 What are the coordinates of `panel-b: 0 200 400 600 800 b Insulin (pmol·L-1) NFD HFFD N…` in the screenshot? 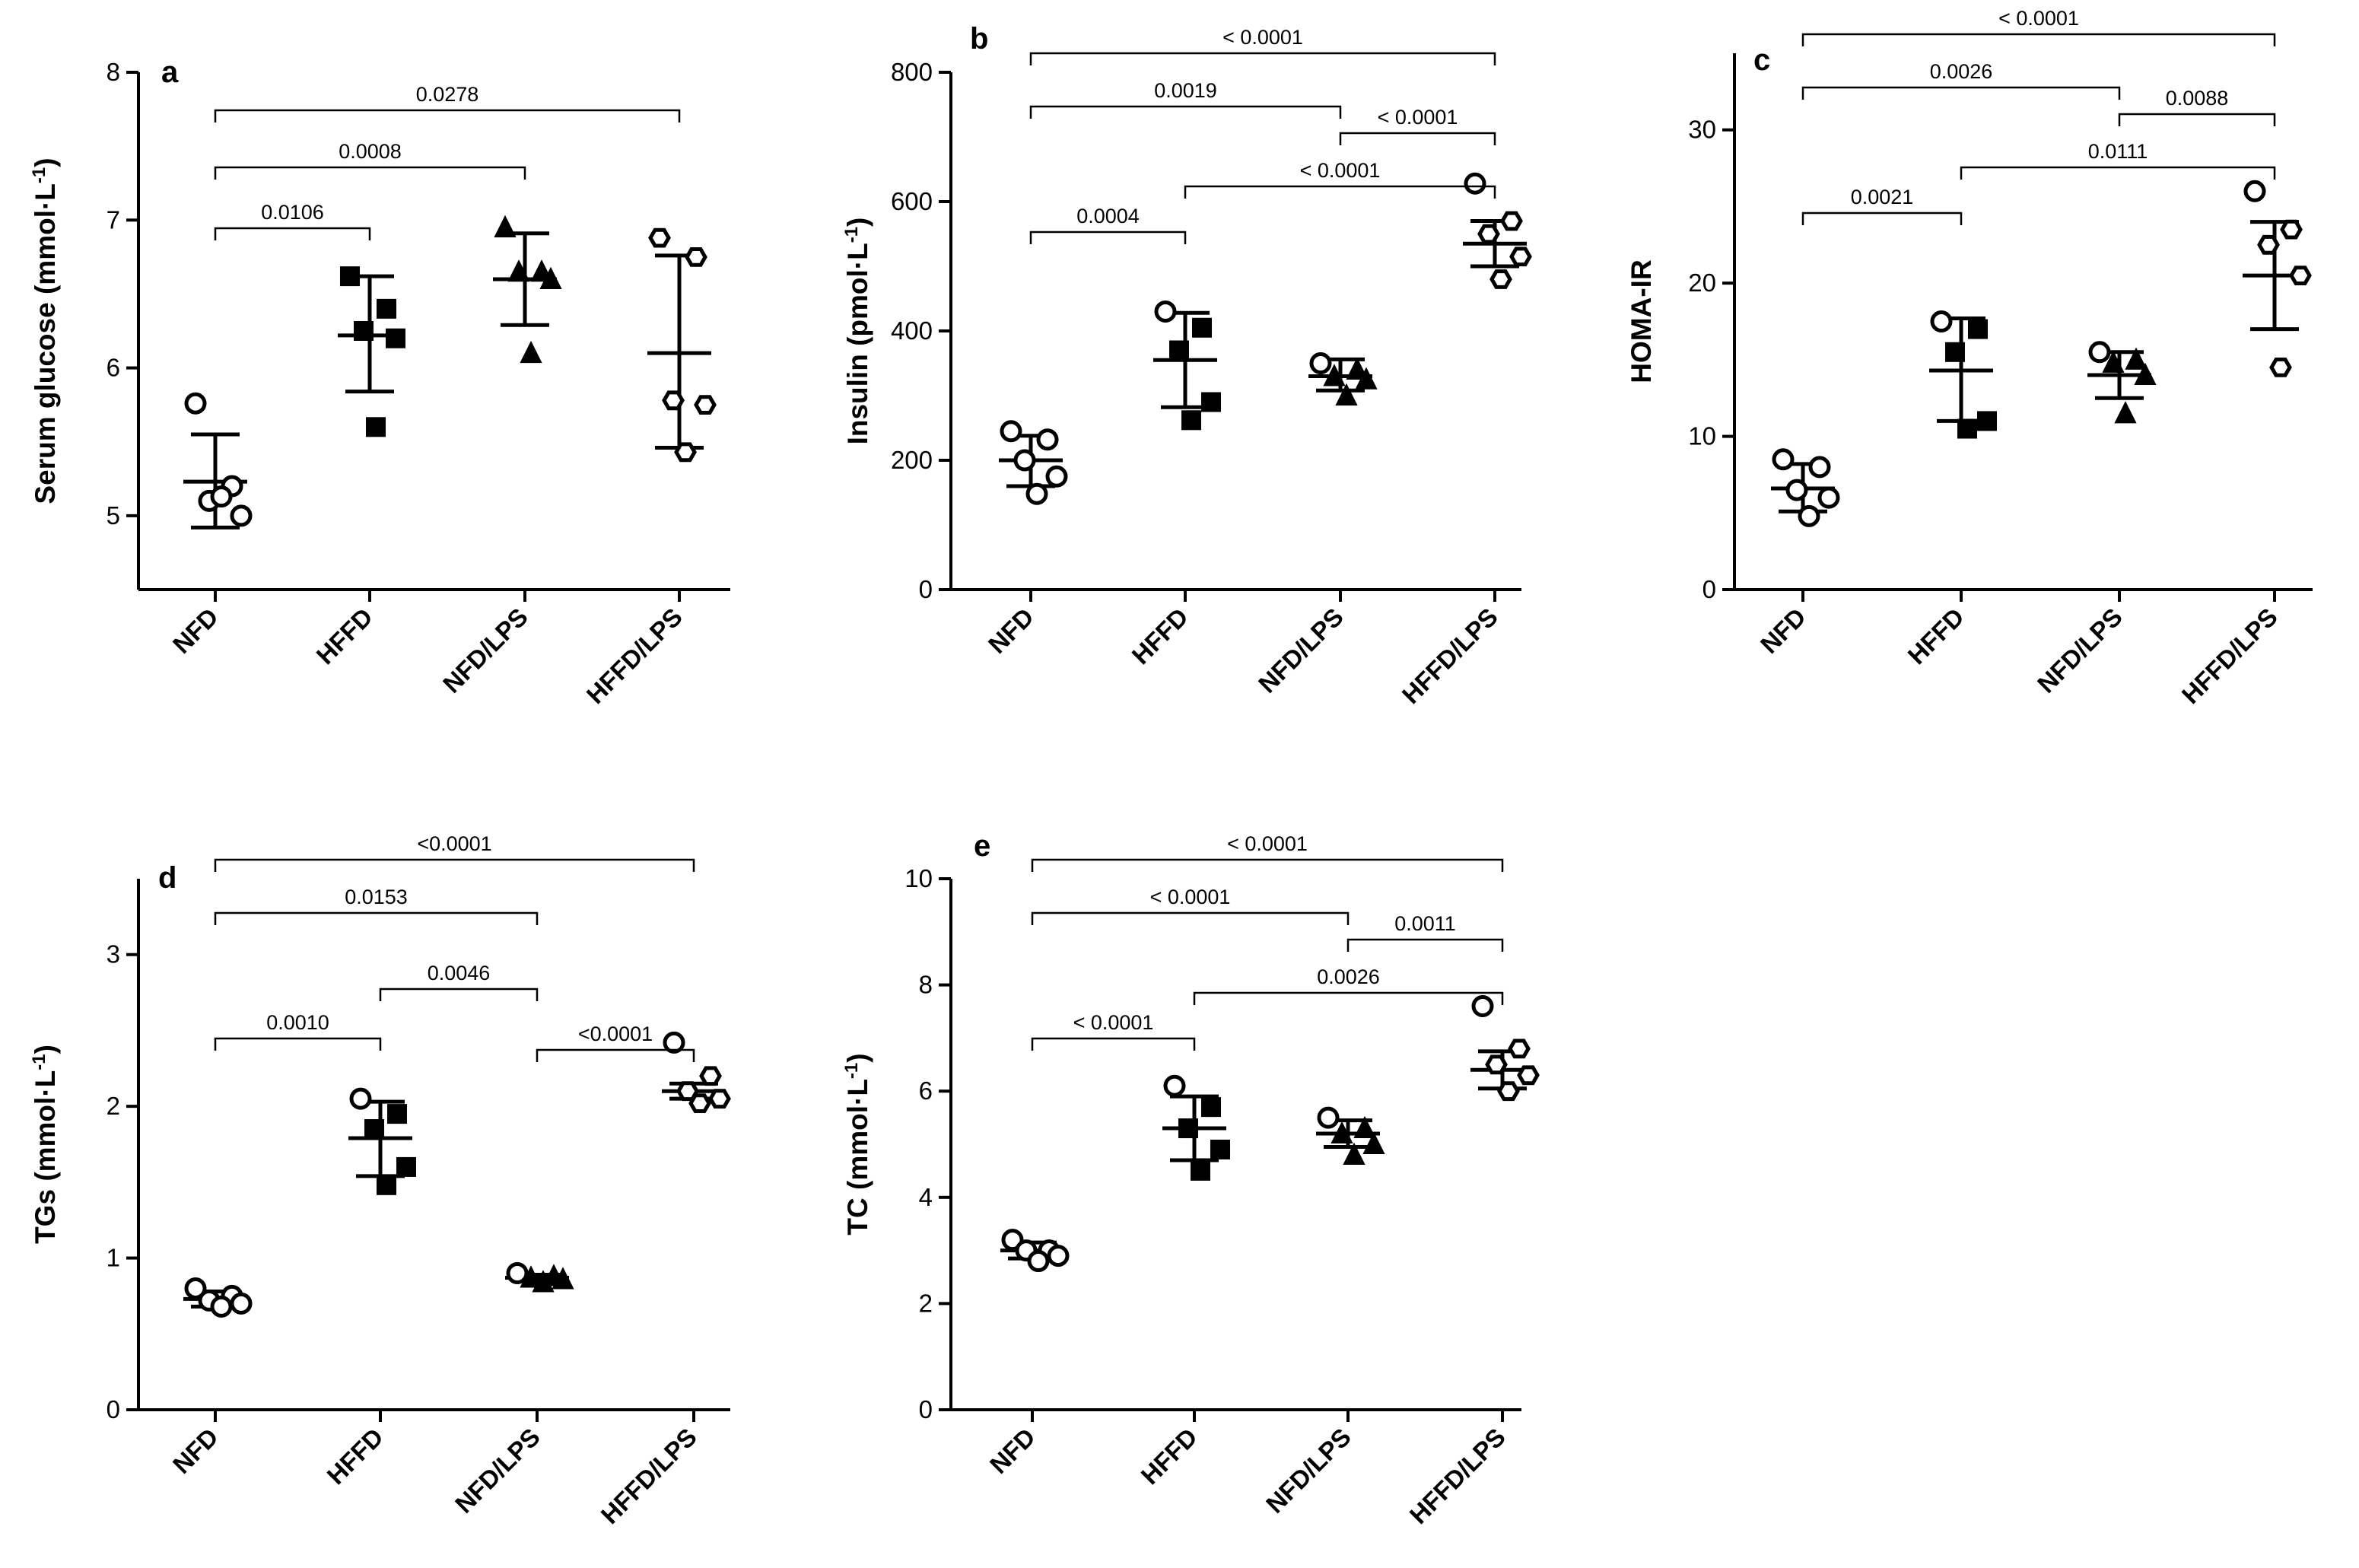 It's located at (1186, 365).